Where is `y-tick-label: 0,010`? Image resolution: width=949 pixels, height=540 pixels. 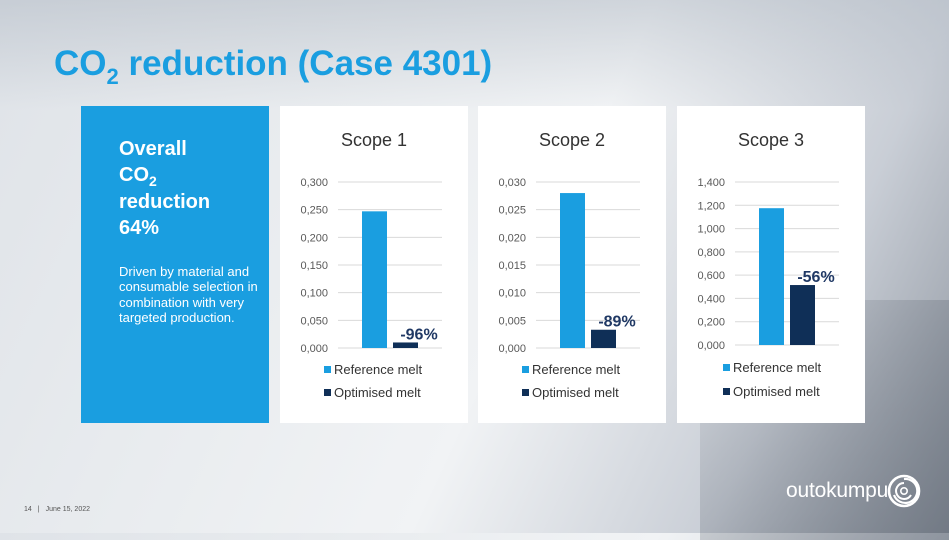
y-tick-label: 0,010 is located at coordinates (512, 294).